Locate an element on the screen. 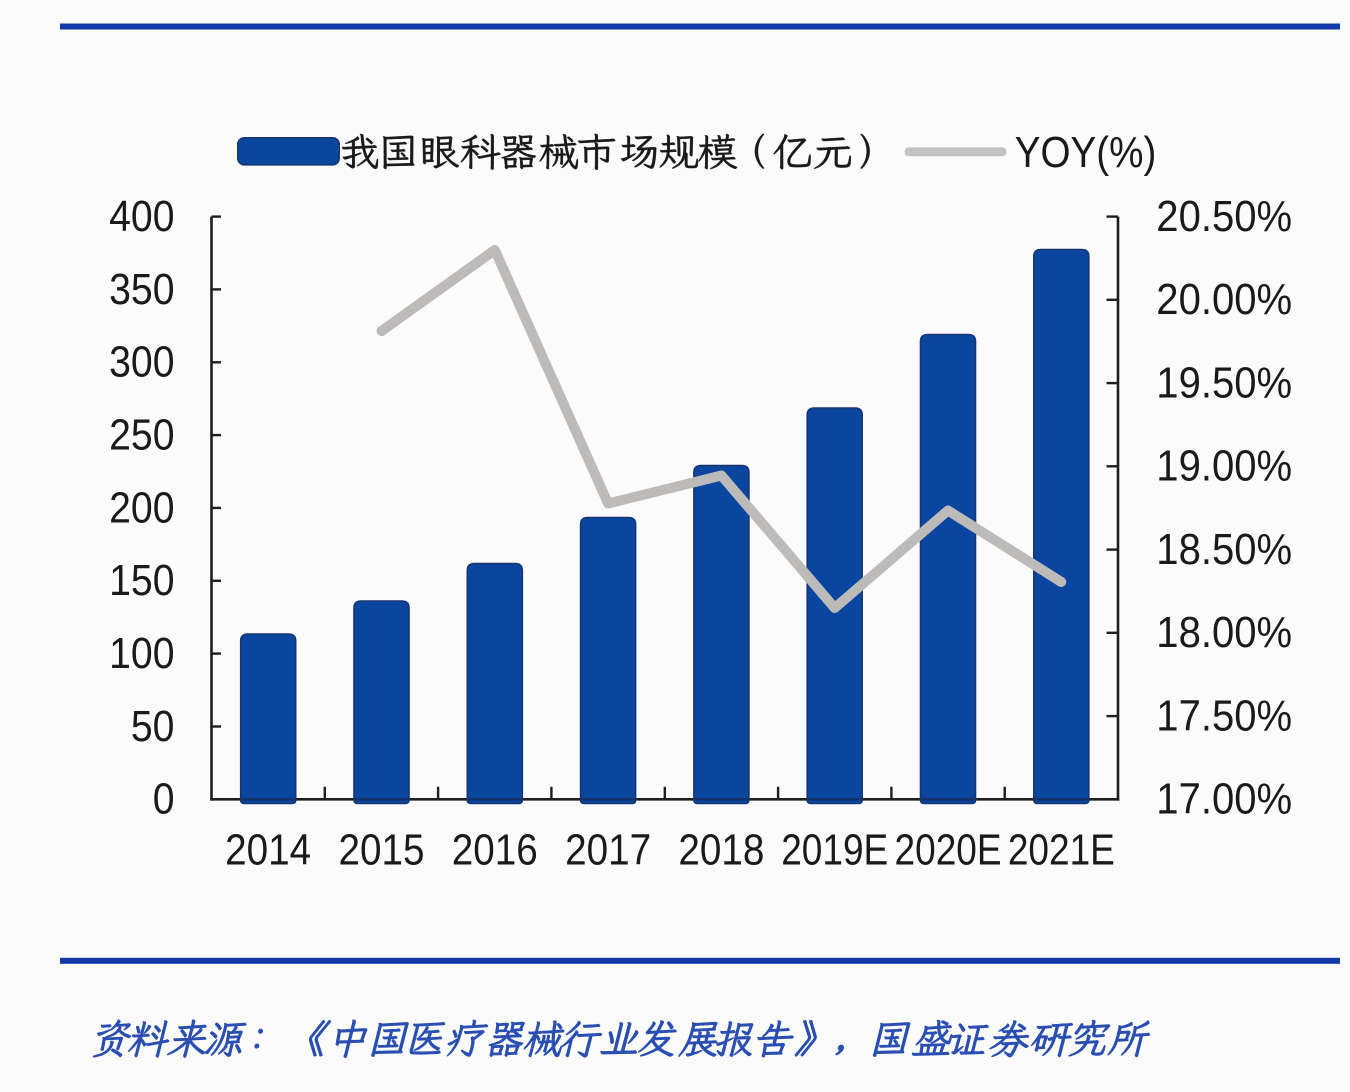 This screenshot has height=1092, width=1350. svg-text: 18.50% is located at coordinates (1224, 549).